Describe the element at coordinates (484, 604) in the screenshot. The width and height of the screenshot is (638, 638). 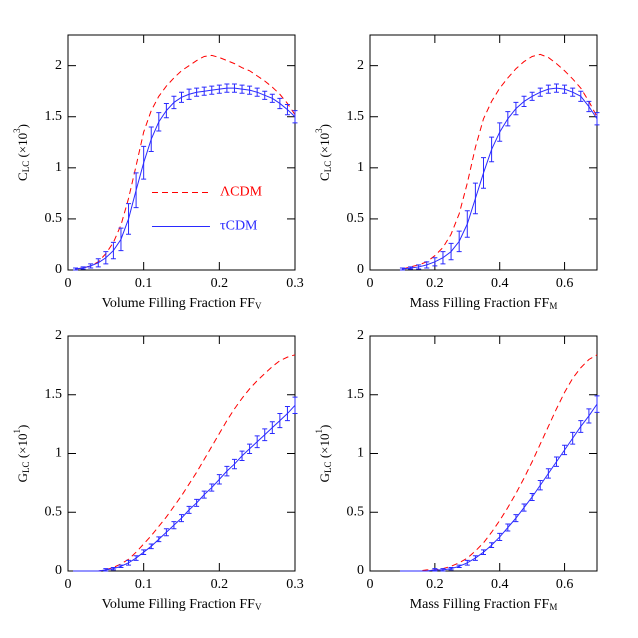
I see `x-axis-label: Mass Filling Fraction FFM` at that location.